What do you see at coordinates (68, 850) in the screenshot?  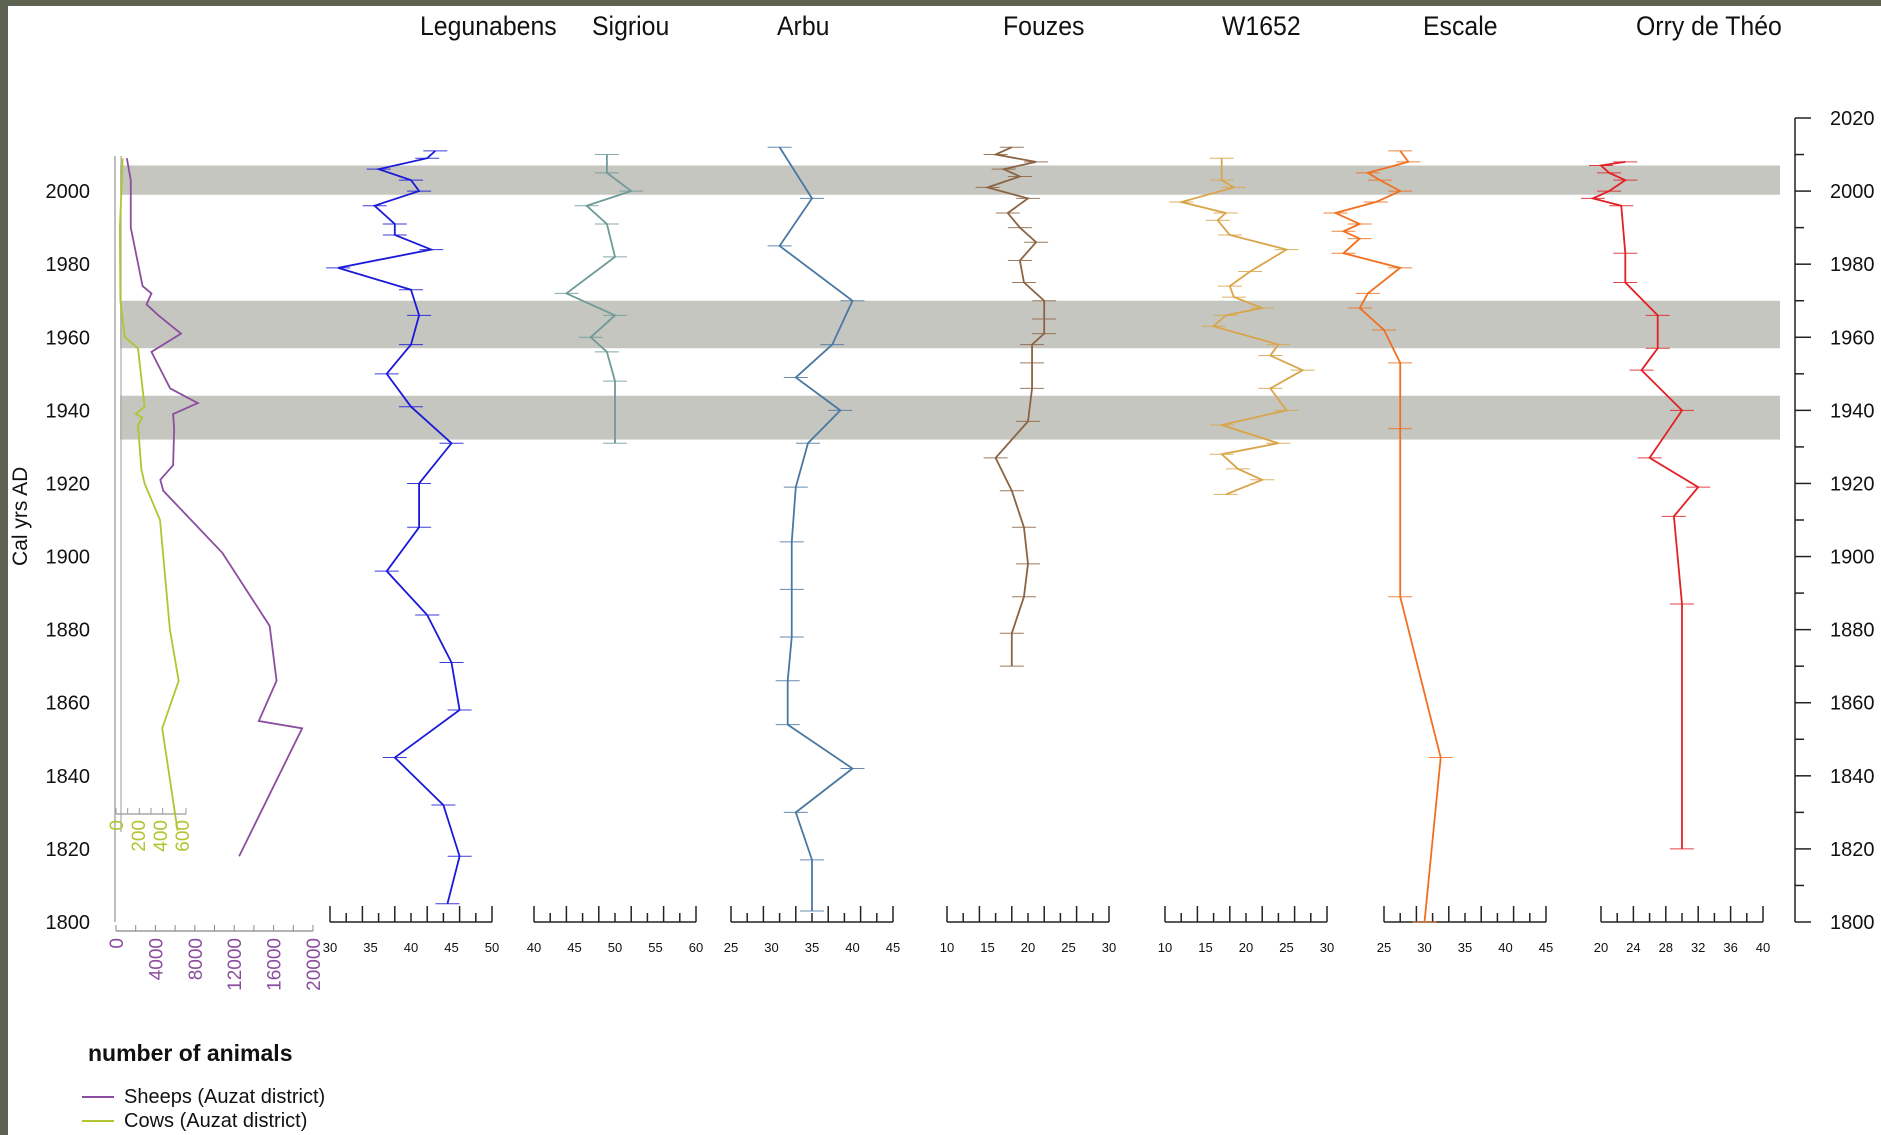 I see `y-tick-label: 1820` at bounding box center [68, 850].